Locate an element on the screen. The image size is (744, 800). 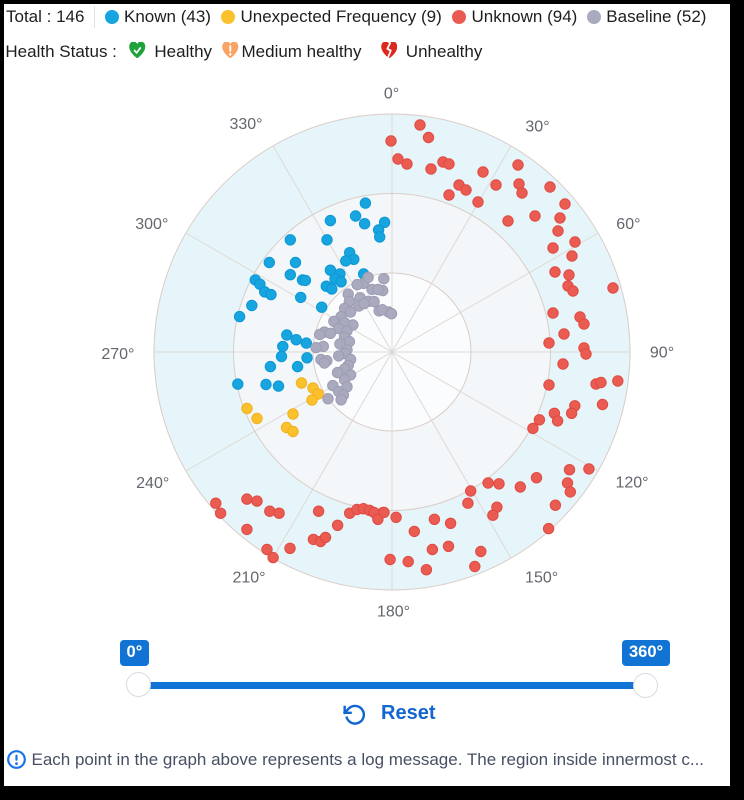
svg-text: 0° is located at coordinates (391, 94).